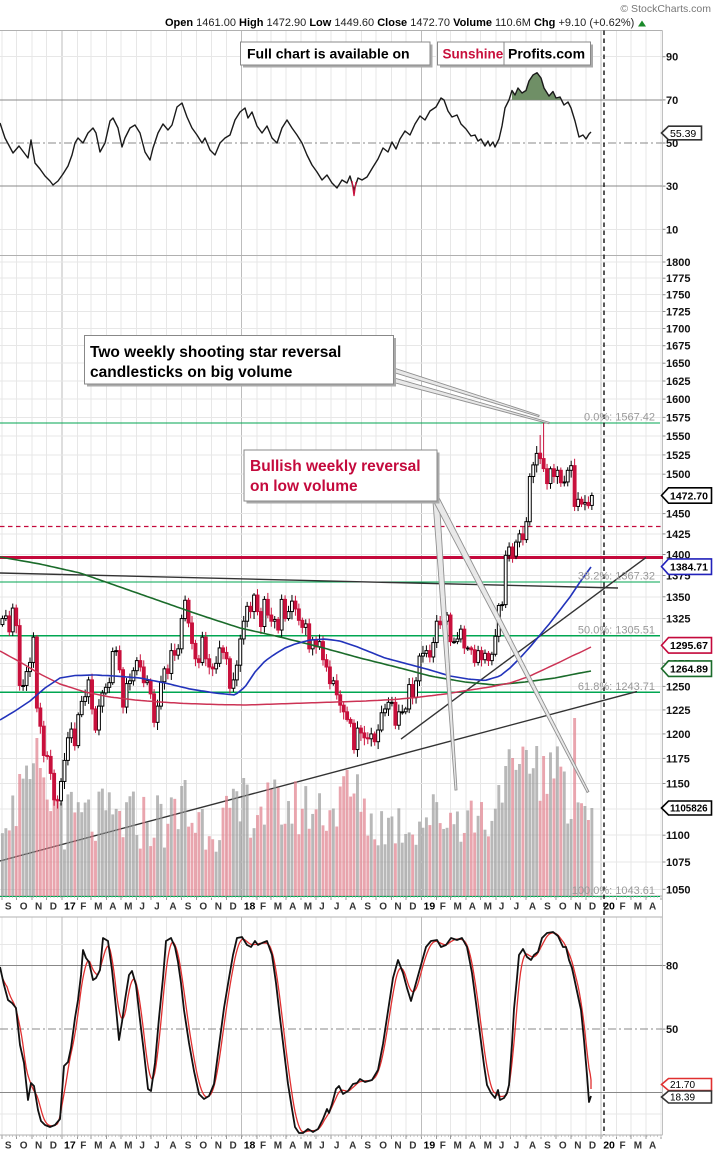 Image resolution: width=713 pixels, height=1158 pixels. Describe the element at coordinates (682, 1098) in the screenshot. I see `svg-text: 18.39` at that location.